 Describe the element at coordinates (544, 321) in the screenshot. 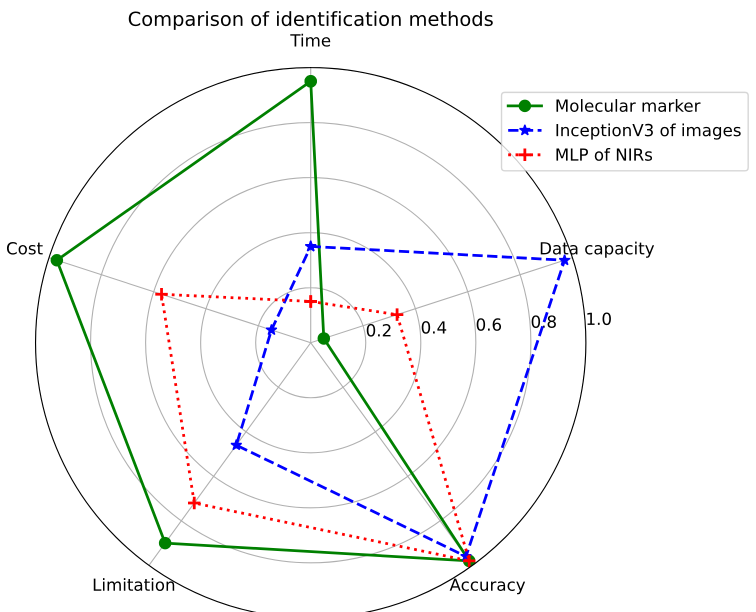

I see `y-tick-label: 0.8` at that location.